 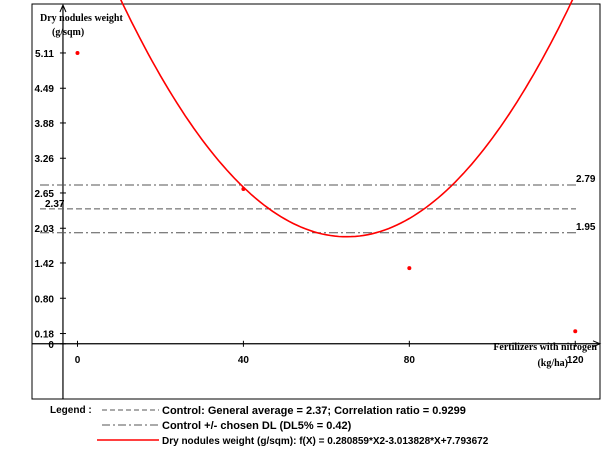 I want to click on y-tick-label: 5.11, so click(x=44, y=54).